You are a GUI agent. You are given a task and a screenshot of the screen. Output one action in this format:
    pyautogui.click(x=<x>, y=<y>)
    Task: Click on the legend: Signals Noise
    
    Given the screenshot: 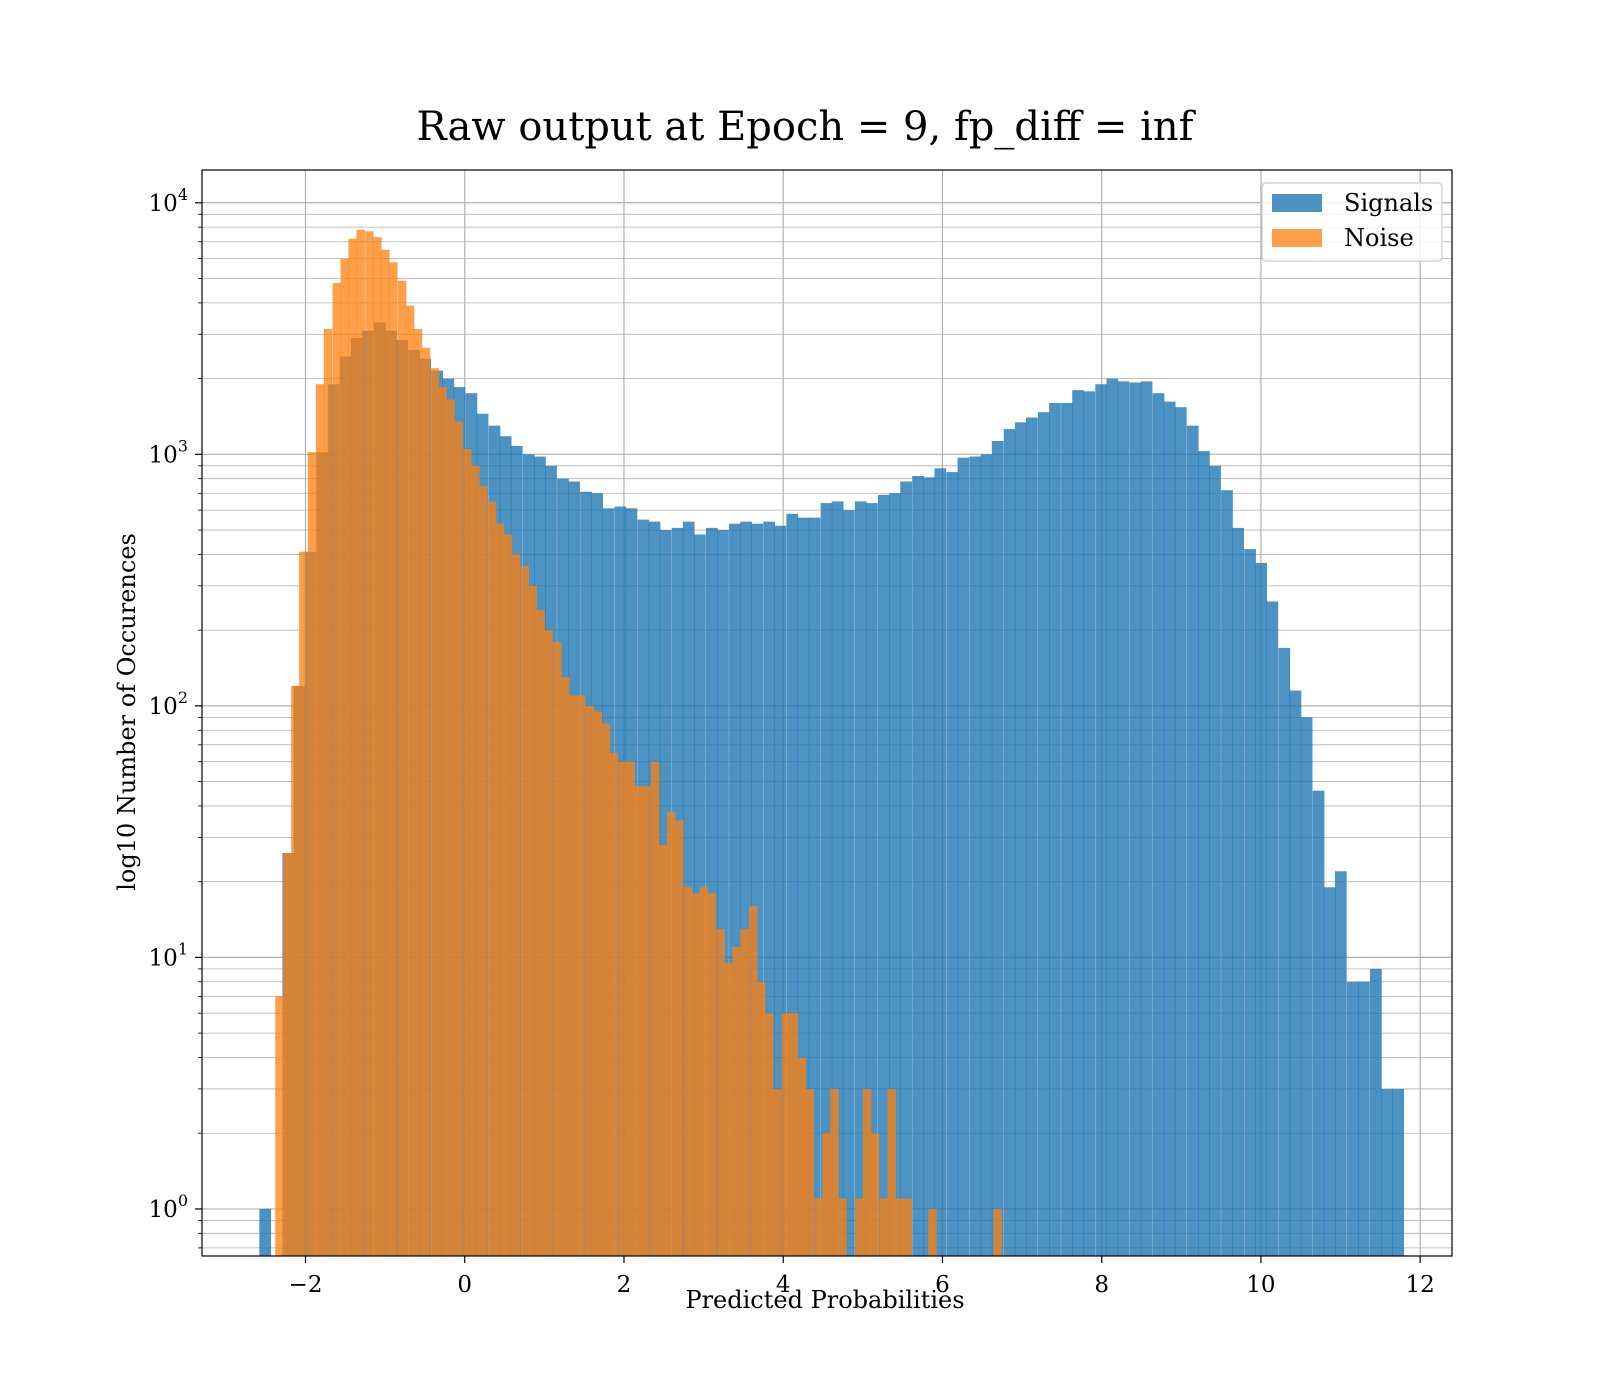 What is the action you would take?
    pyautogui.click(x=1352, y=222)
    